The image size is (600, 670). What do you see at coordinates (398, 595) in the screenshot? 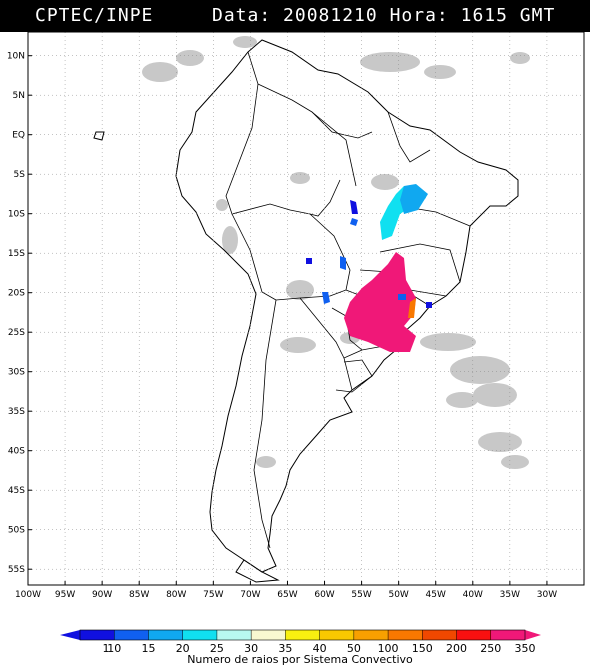
I see `lon-tick-label: 50W` at bounding box center [398, 595].